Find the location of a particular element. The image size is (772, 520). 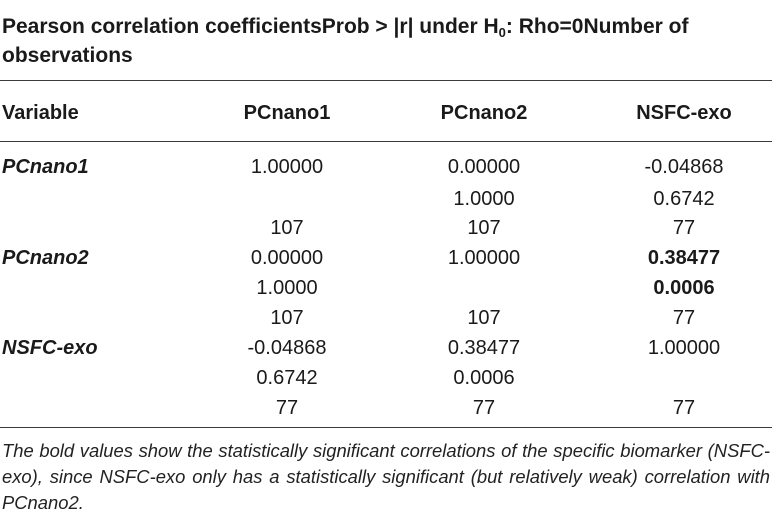

bottom-rule is located at coordinates (386, 427).